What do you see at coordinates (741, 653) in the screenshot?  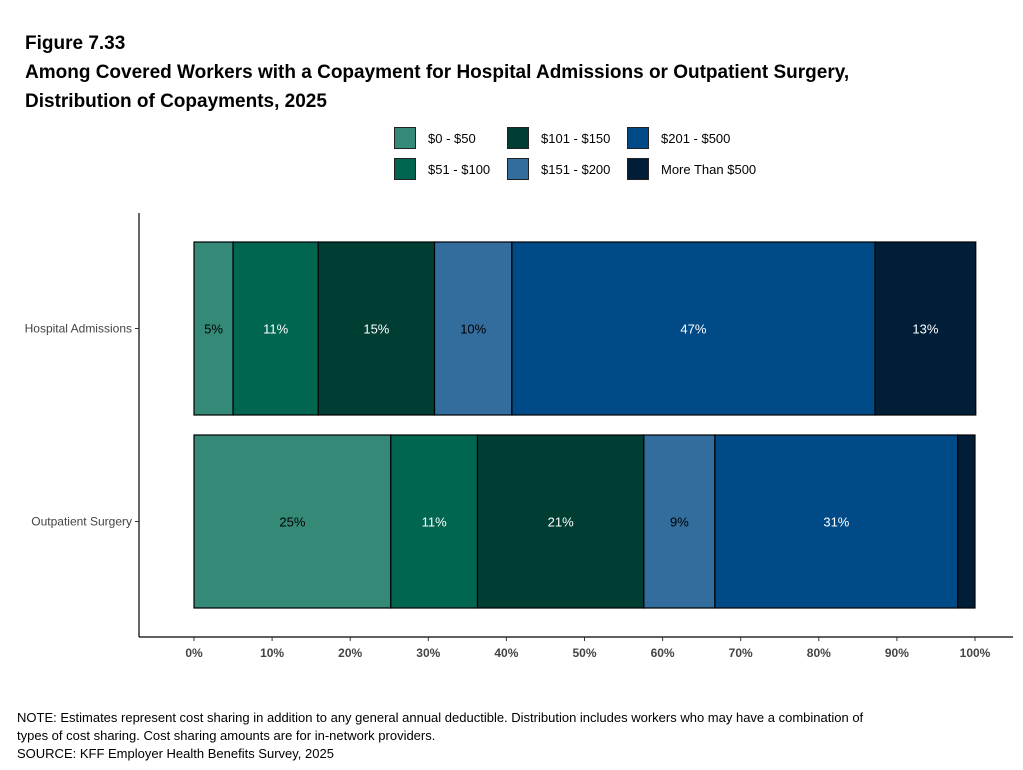 I see `x-tick-label: 70%` at bounding box center [741, 653].